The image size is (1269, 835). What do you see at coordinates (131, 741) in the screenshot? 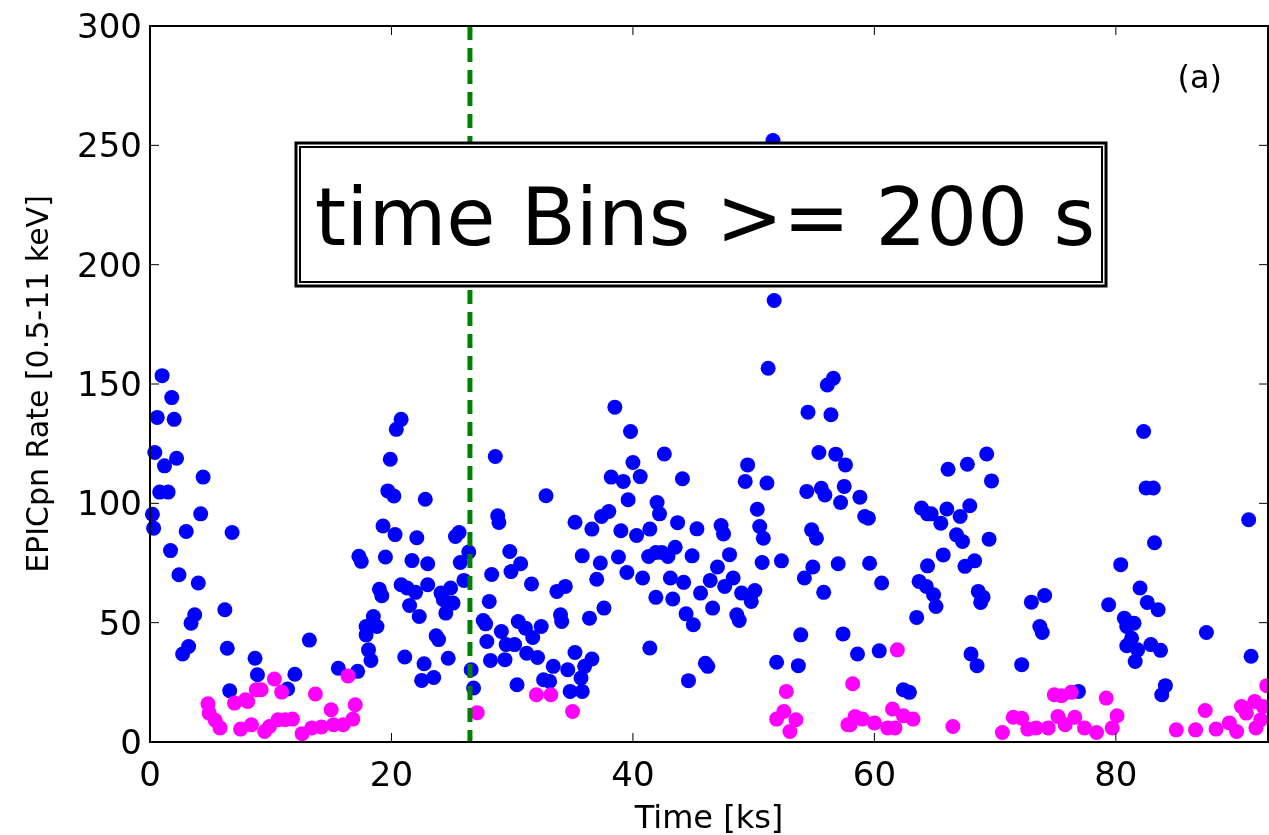
I see `y-tick-label: 0` at bounding box center [131, 741].